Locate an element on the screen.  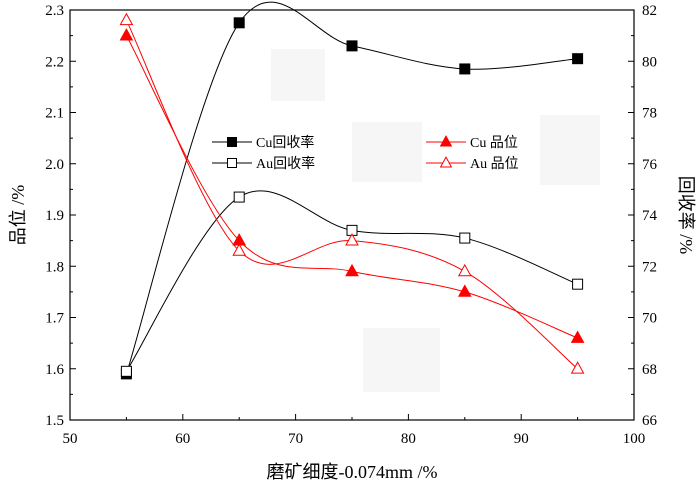
legend: Cu回收率 Au回收率 Cu 品位 Au 品位 is located at coordinates (365, 153).